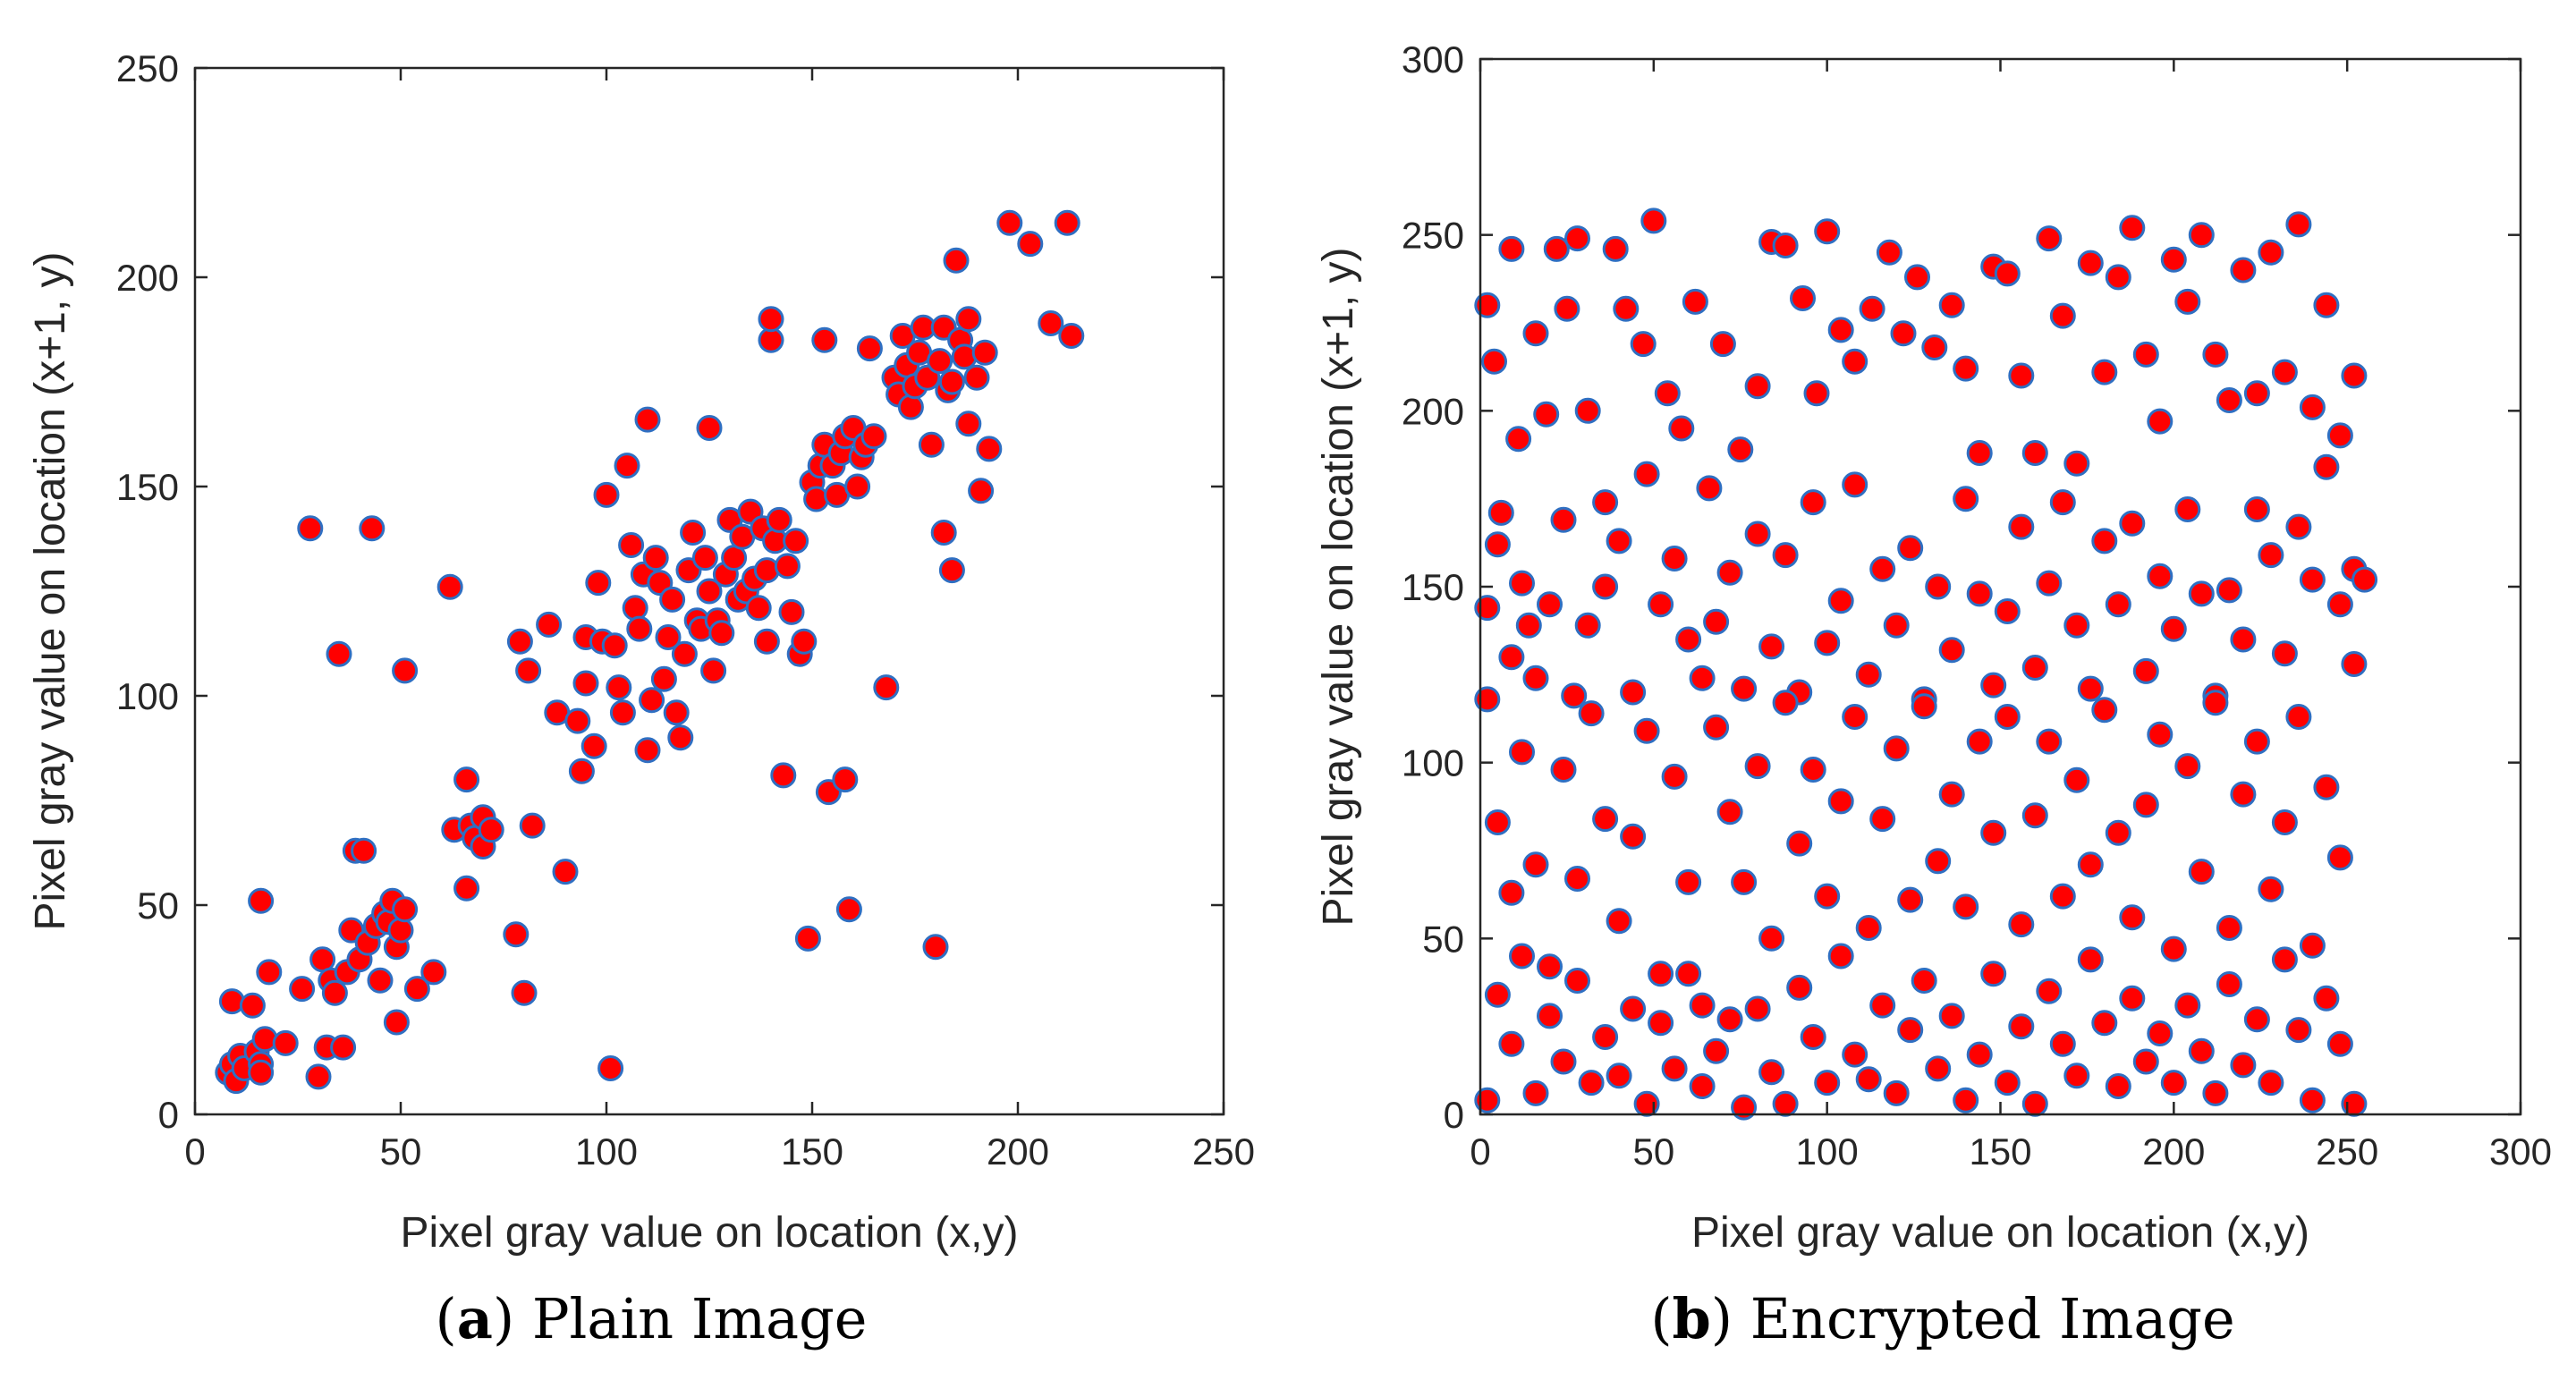 This screenshot has height=1397, width=2576. Describe the element at coordinates (1433, 59) in the screenshot. I see `y-tick-label: 300` at that location.